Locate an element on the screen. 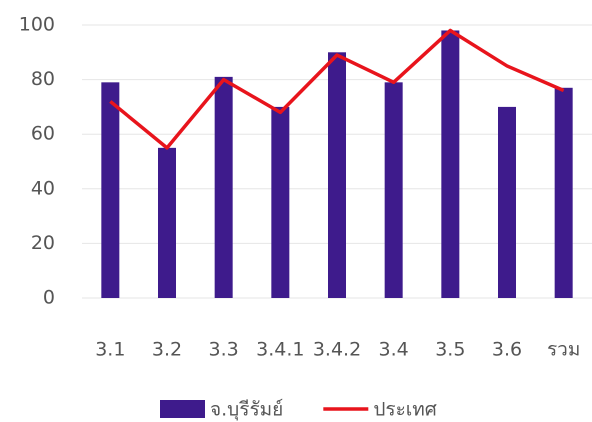 The image size is (592, 422). y-tick-label: 0 is located at coordinates (49, 298).